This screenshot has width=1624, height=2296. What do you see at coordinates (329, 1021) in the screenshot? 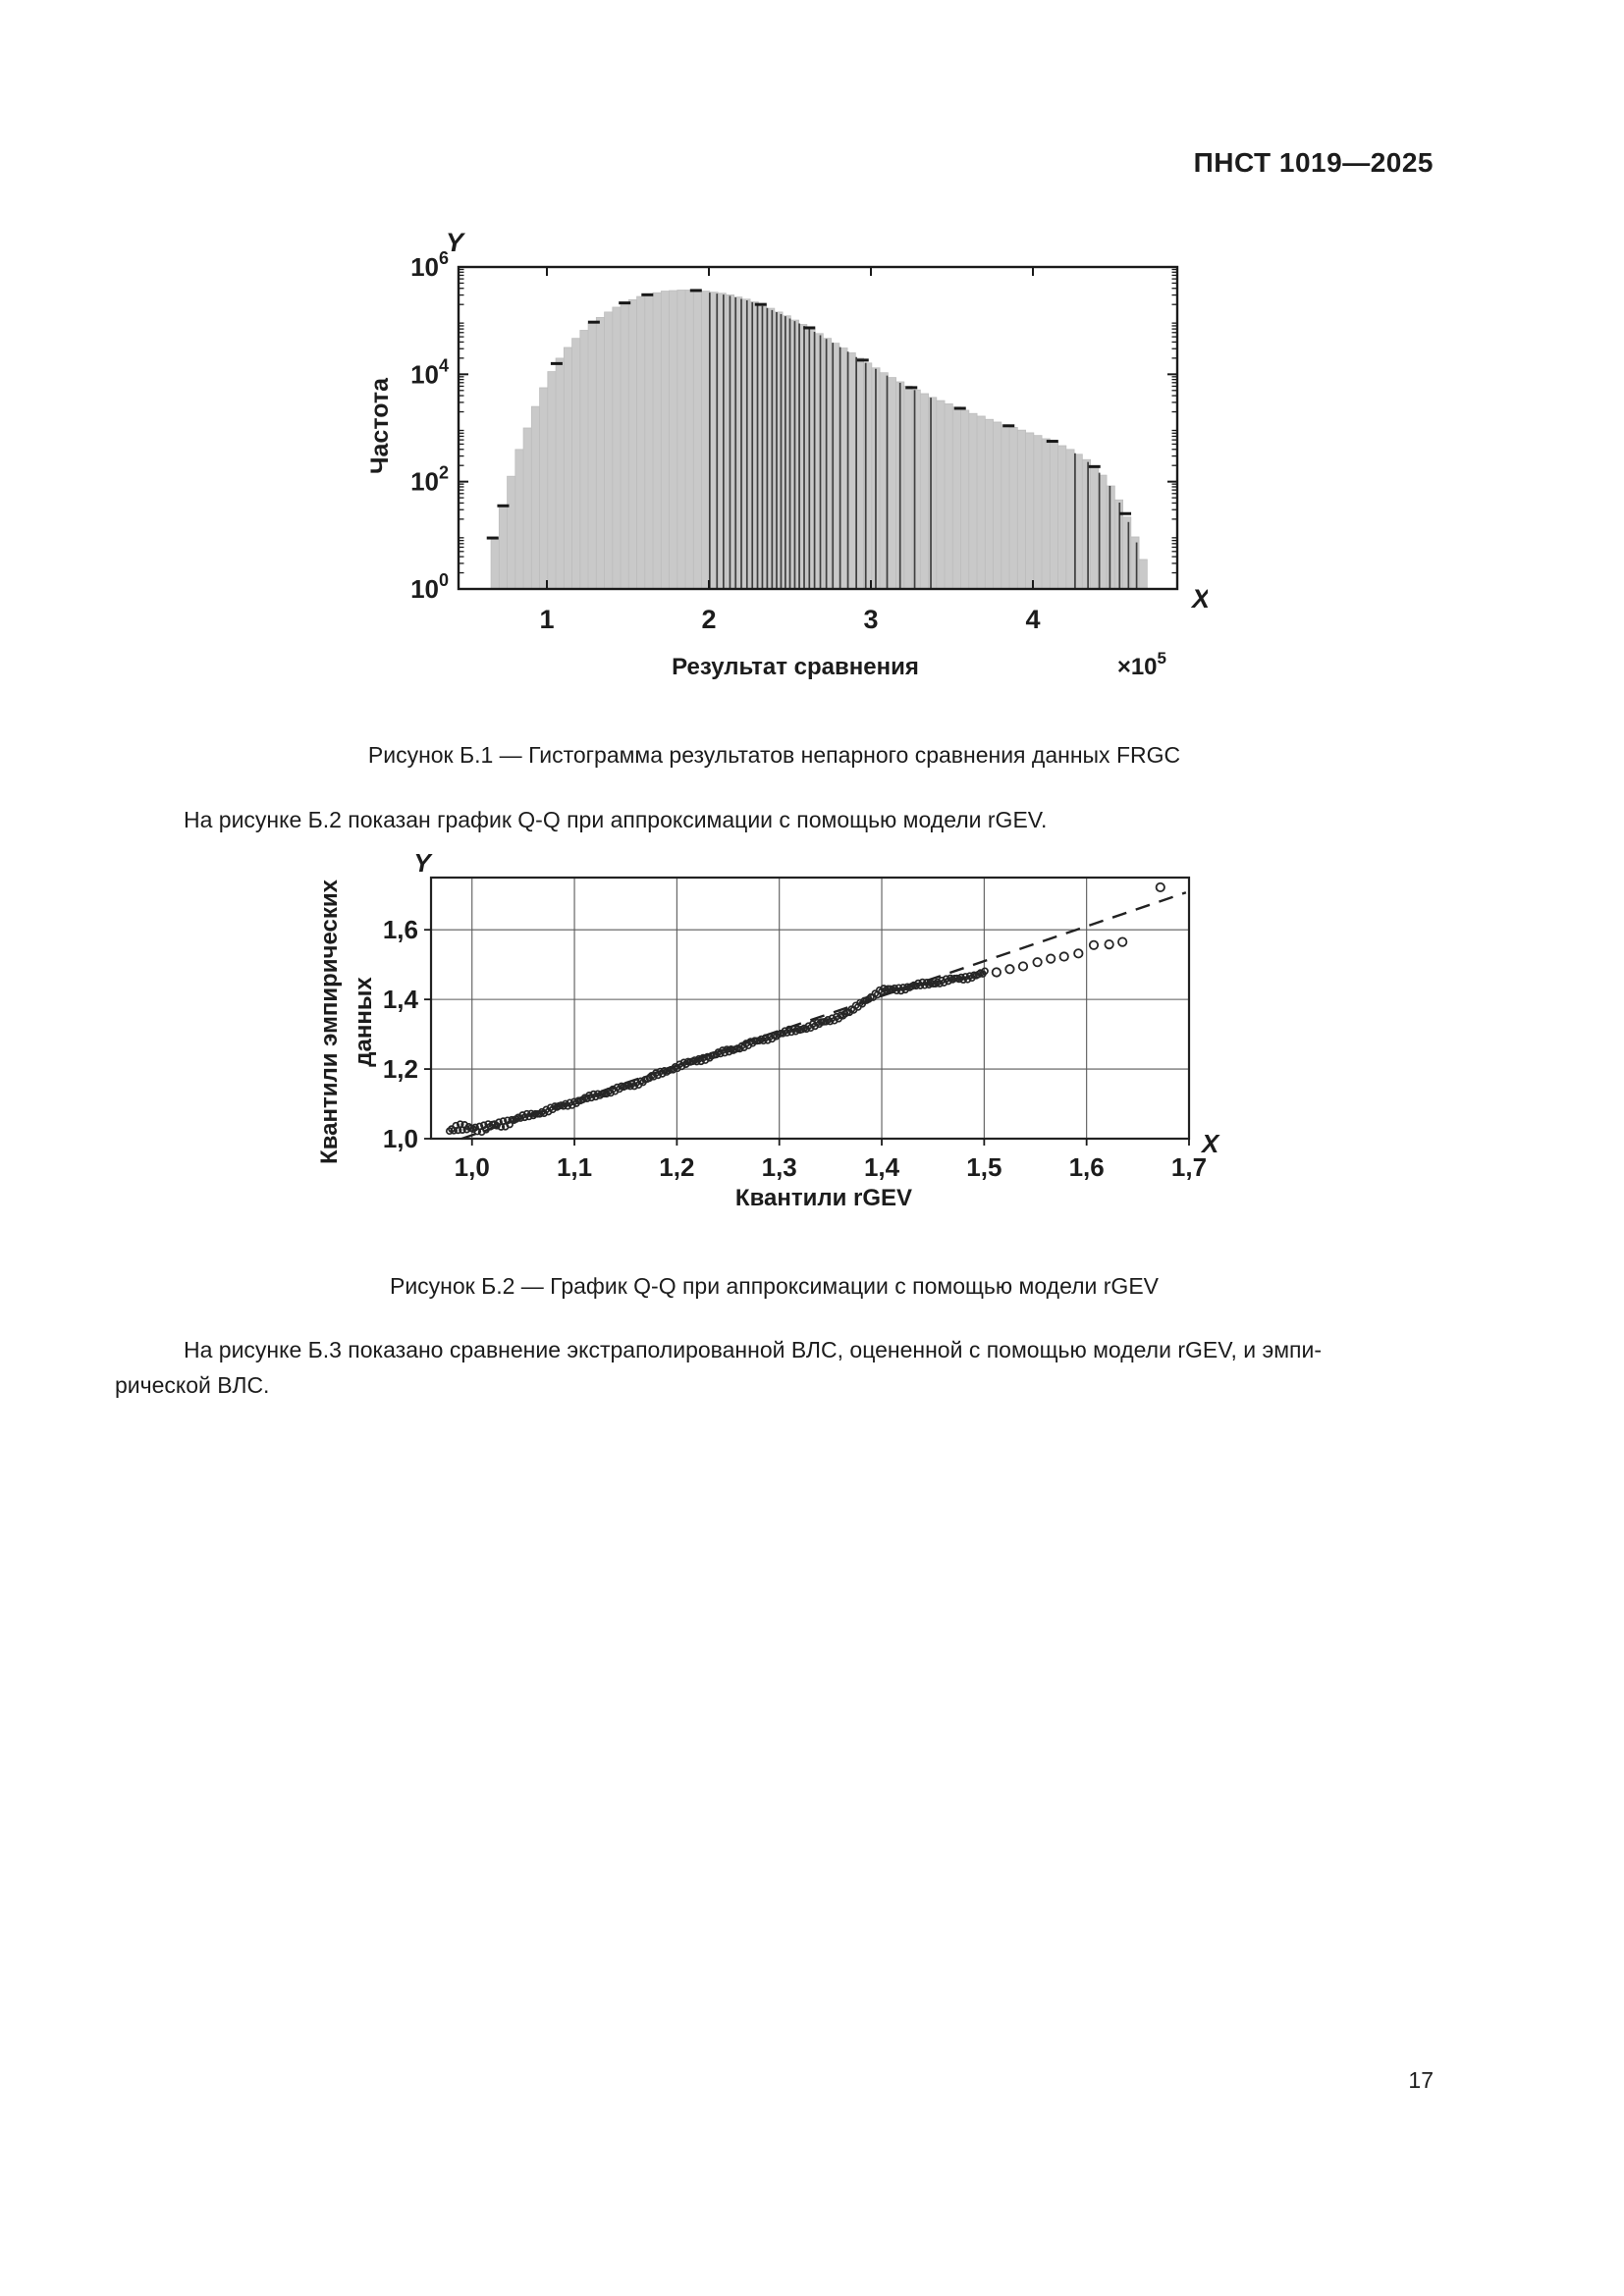
I see `svg-text: Квантили эмпирических` at bounding box center [329, 1021].